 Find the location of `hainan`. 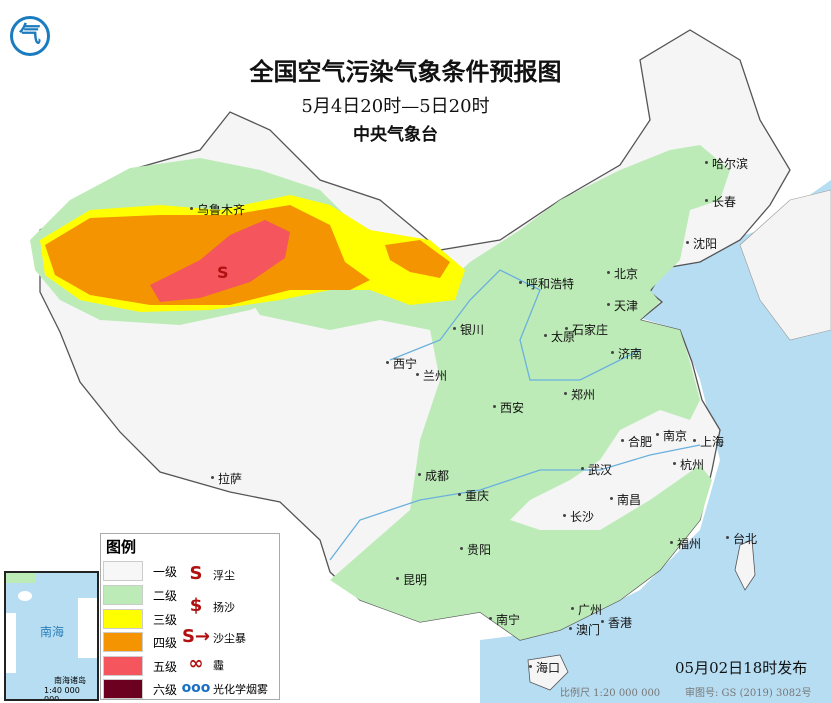

hainan is located at coordinates (548, 672).